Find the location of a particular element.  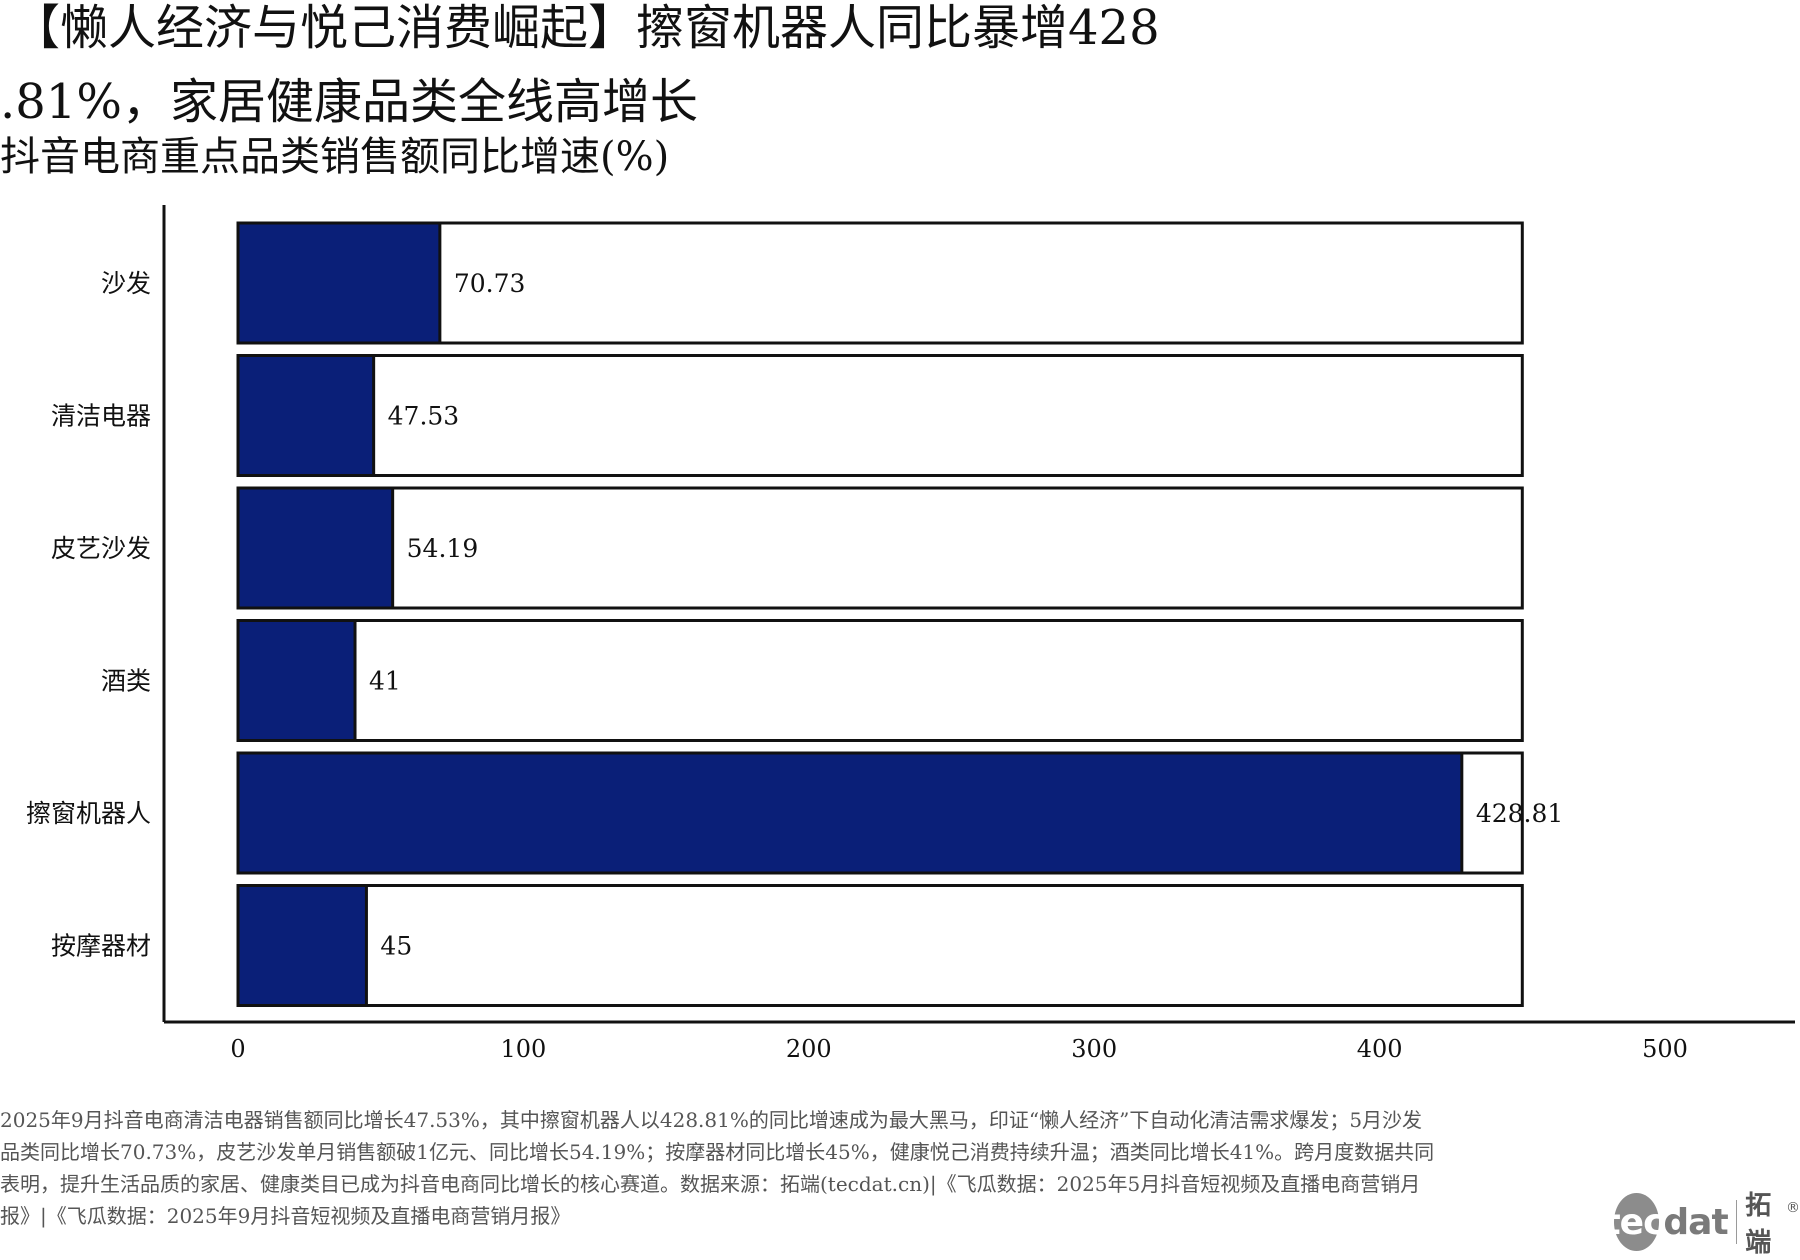

chart-title-line-1: 【懒人经济与悦己消费崛起】擦窗机器人同比暴增428 is located at coordinates (586, 28).